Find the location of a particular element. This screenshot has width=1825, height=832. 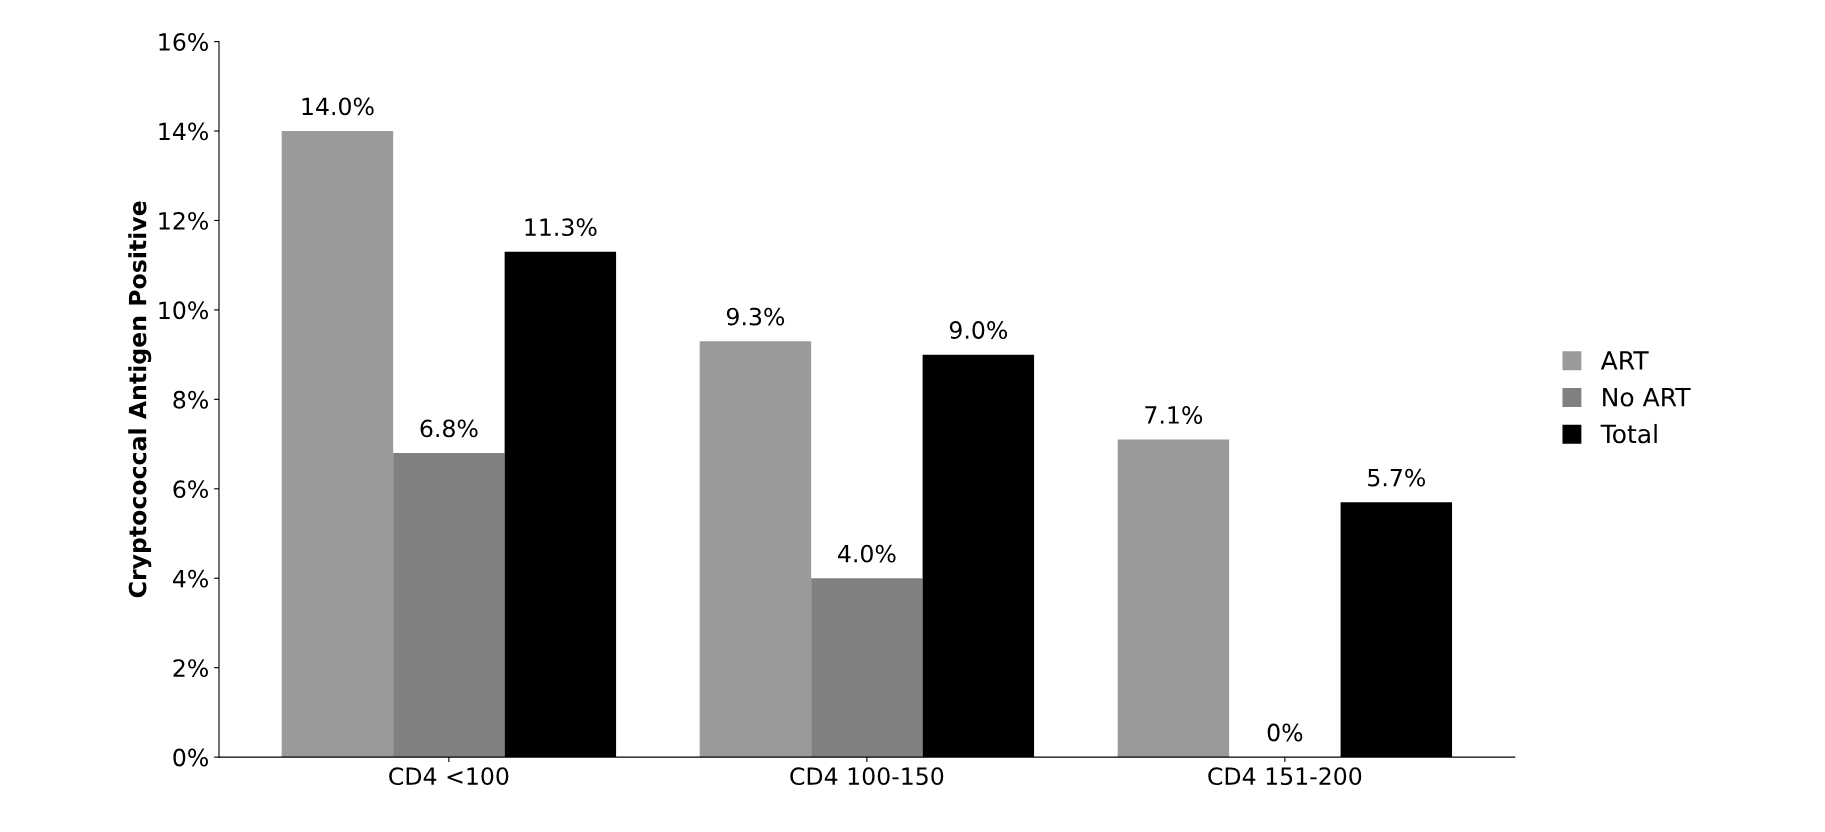

y-tick-label: 12% is located at coordinates (183, 220).